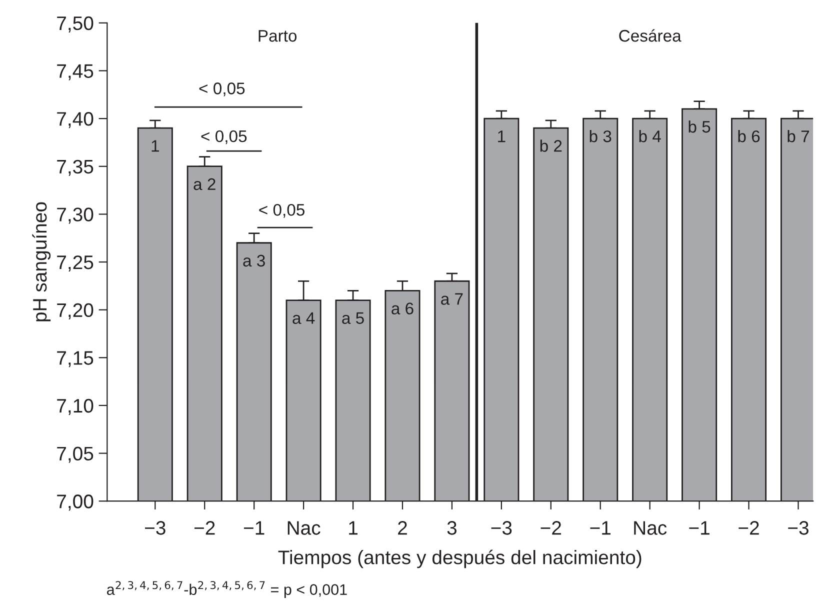 The image size is (818, 603). What do you see at coordinates (551, 146) in the screenshot?
I see `annotation: b 2` at bounding box center [551, 146].